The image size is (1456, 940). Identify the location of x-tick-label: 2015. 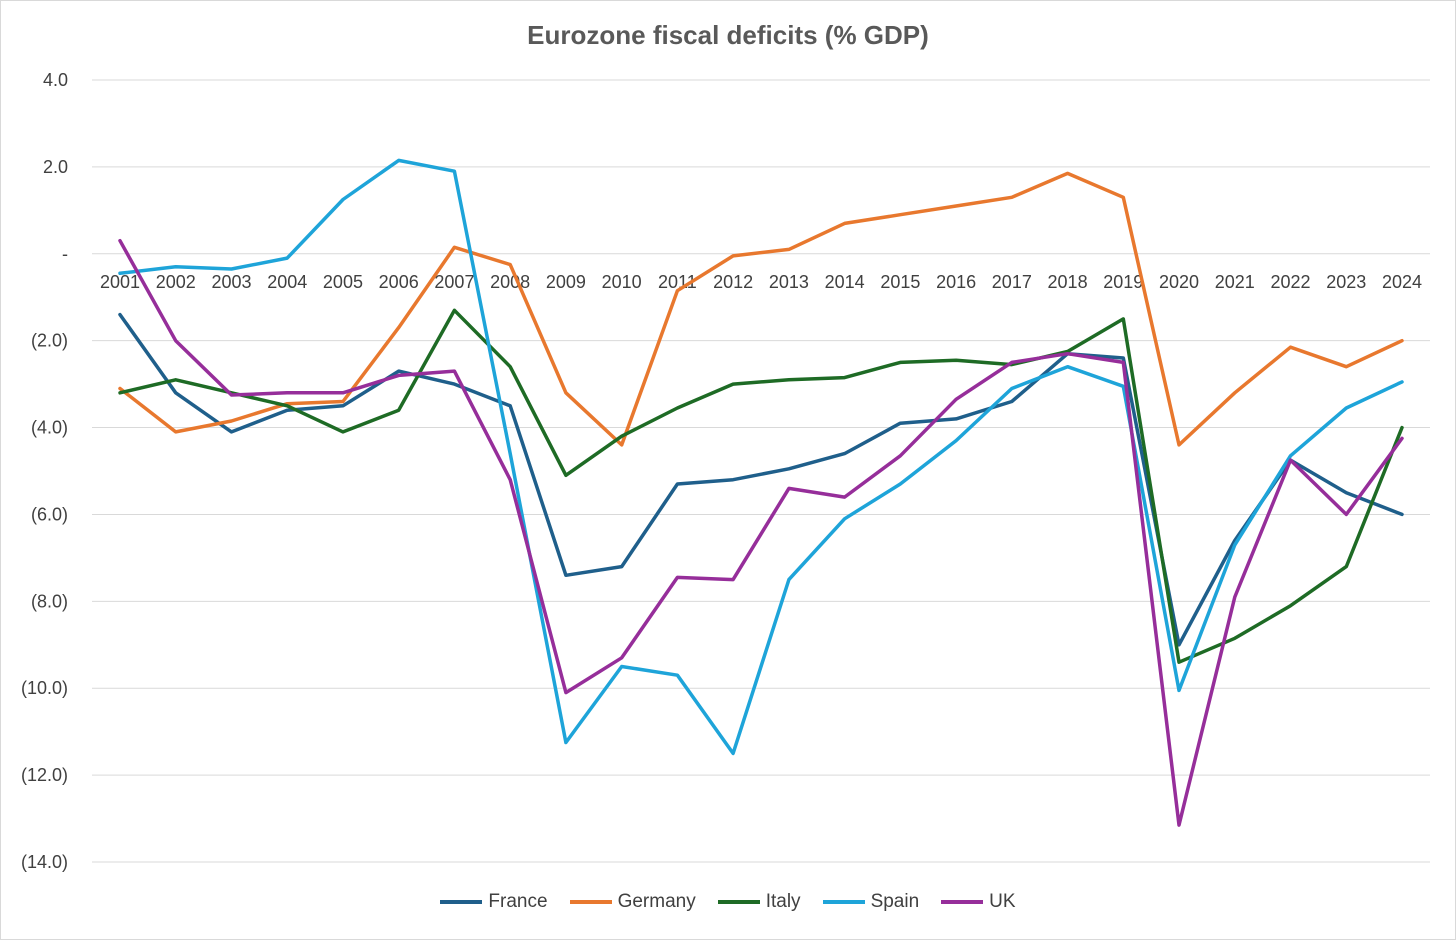
(900, 282).